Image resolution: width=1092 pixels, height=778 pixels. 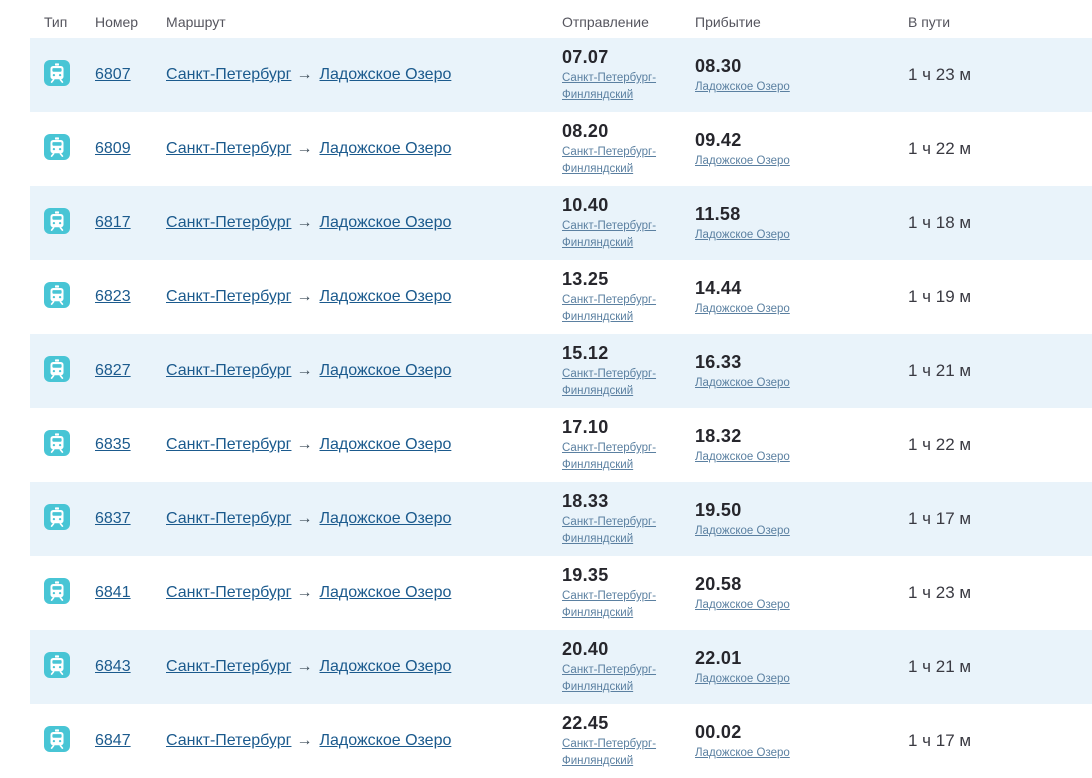 I want to click on departure-time: 17.10, so click(x=585, y=427).